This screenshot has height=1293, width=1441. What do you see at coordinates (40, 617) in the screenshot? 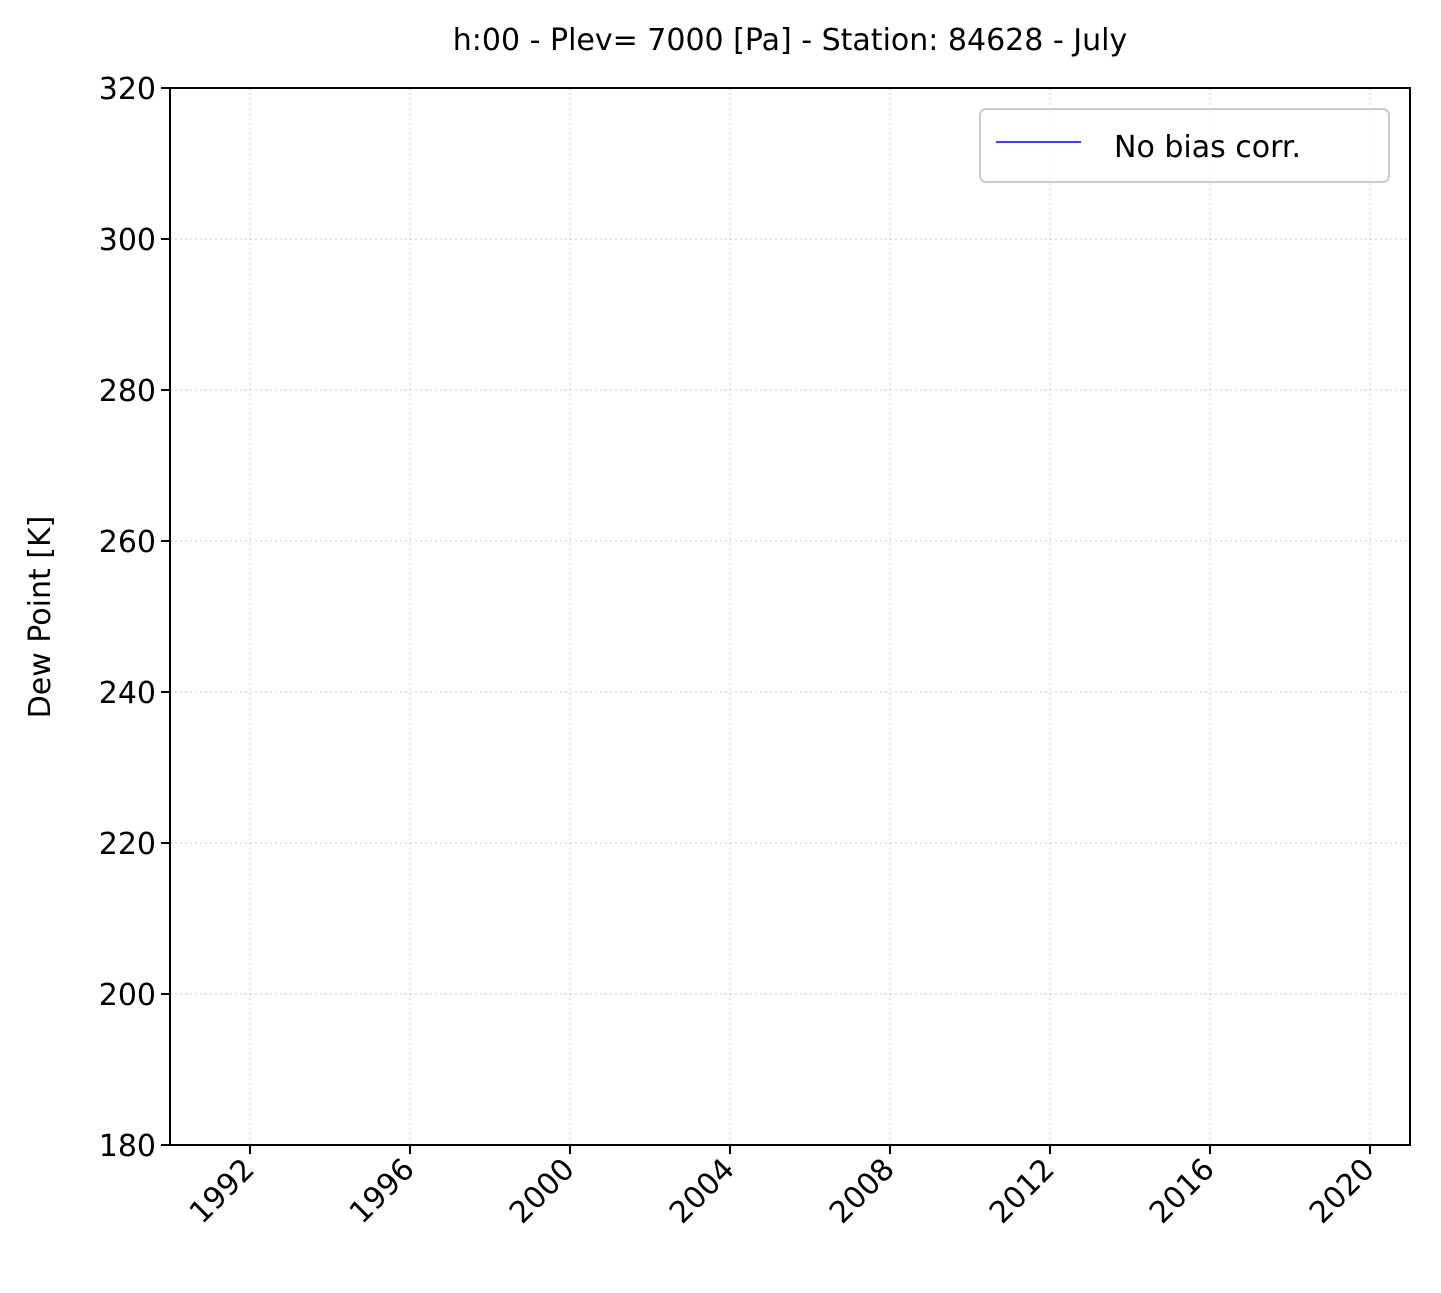
I see `y-axis-label: Dew Point [K]` at bounding box center [40, 617].